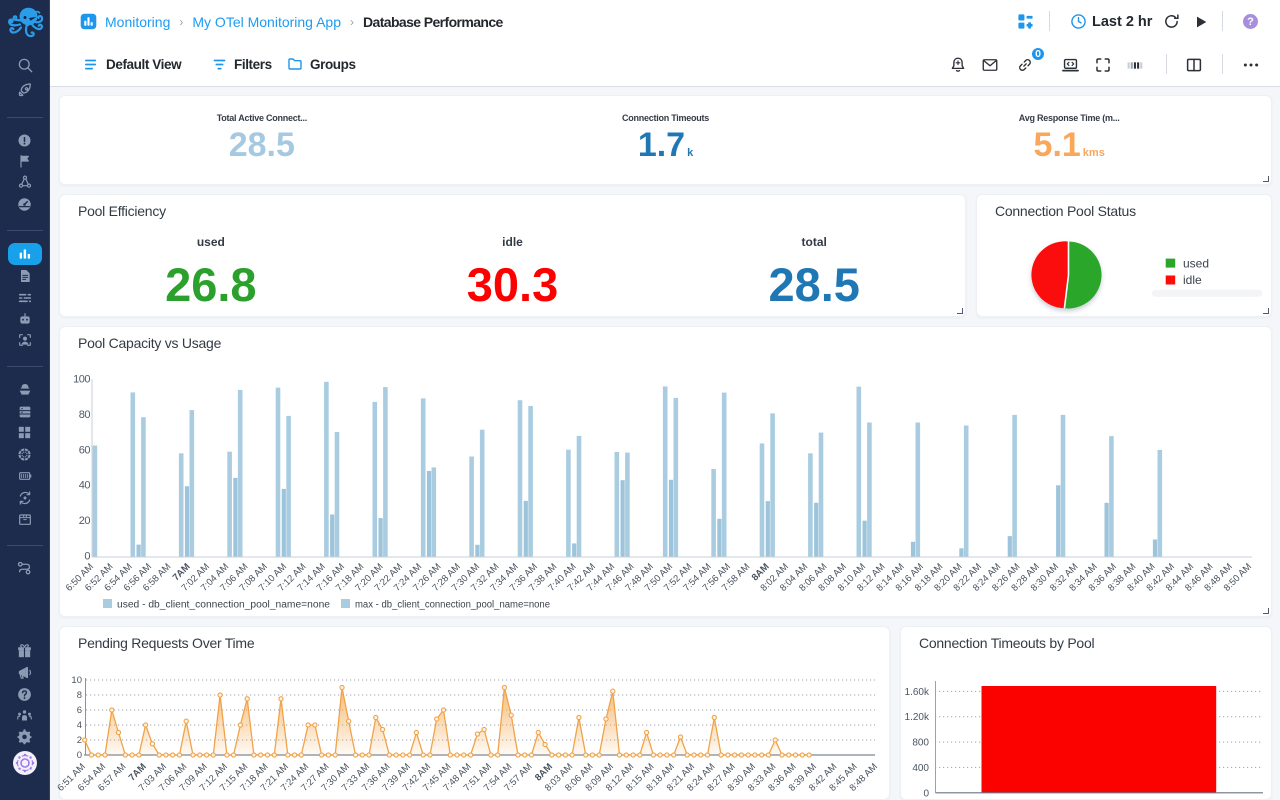 This screenshot has width=1280, height=800. Describe the element at coordinates (81, 380) in the screenshot. I see `svg-text: 100` at that location.